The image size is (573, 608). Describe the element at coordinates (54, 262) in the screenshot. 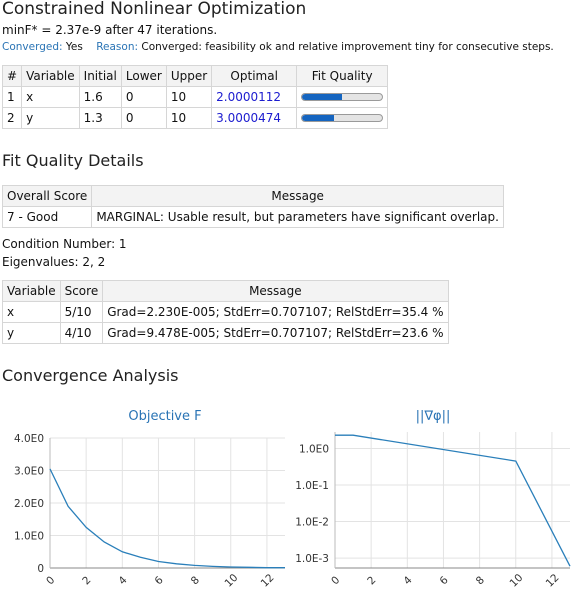

I see `eigenvalues: Eigenvalues: 2, 2` at that location.